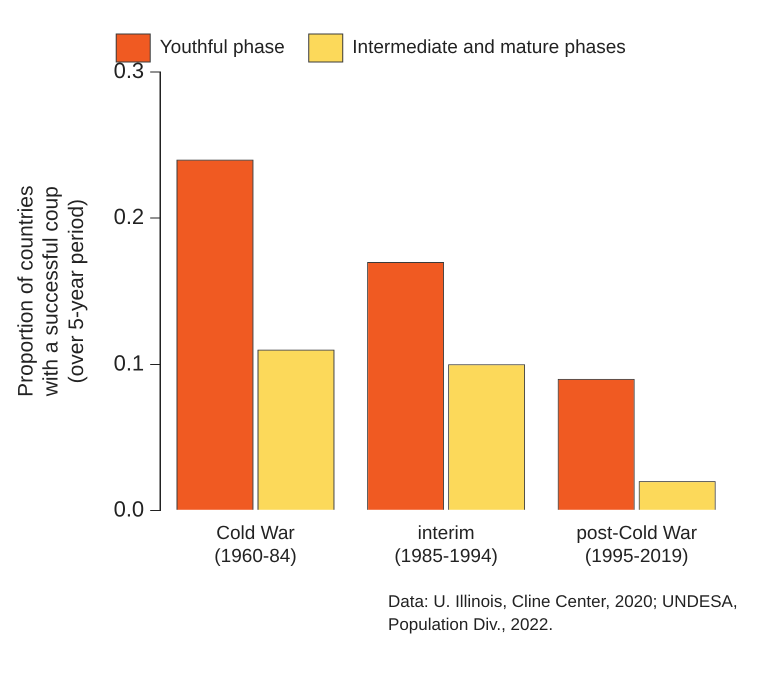 This screenshot has width=772, height=676. Describe the element at coordinates (489, 47) in the screenshot. I see `legend-label: Intermediate and mature phases` at that location.